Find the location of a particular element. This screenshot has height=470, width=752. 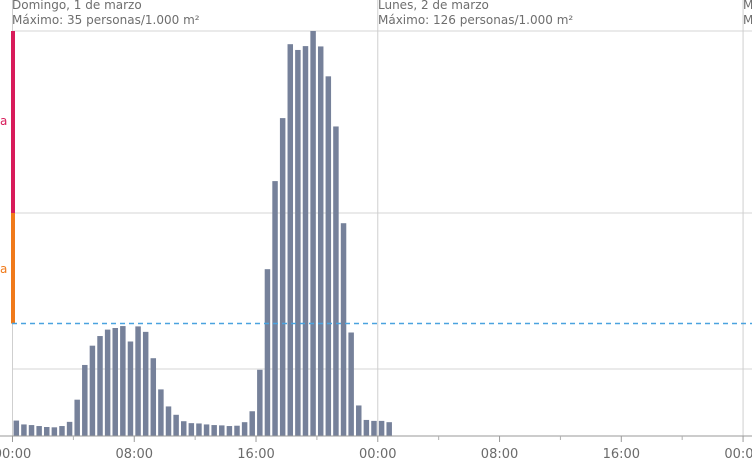

day-max-label: M is located at coordinates (747, 20).